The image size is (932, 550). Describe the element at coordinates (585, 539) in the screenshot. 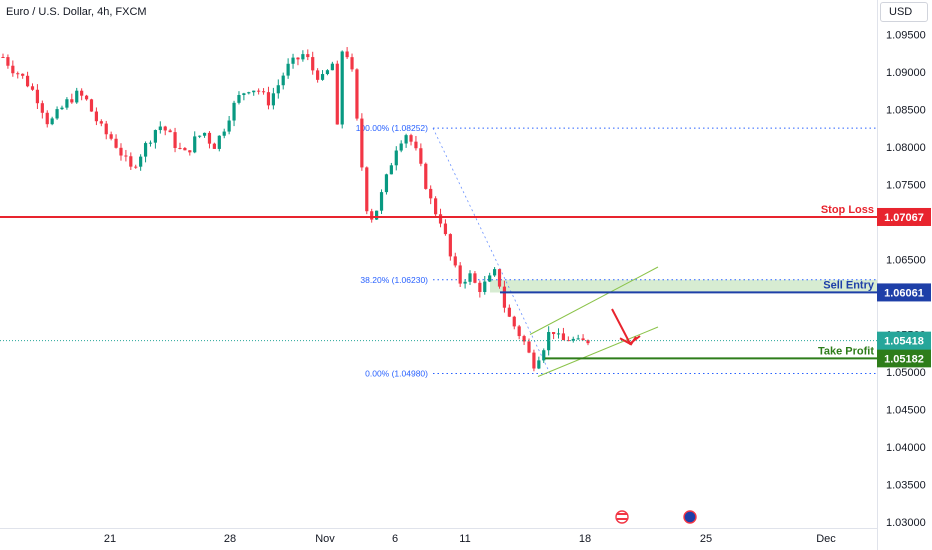

I see `time-tick-label: 18` at that location.